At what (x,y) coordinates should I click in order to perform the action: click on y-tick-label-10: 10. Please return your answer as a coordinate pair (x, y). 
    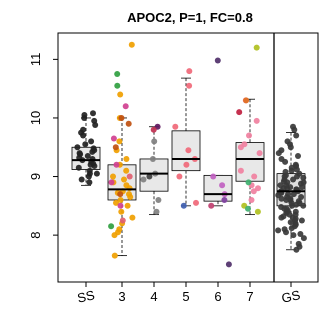
    Looking at the image, I should click on (35, 118).